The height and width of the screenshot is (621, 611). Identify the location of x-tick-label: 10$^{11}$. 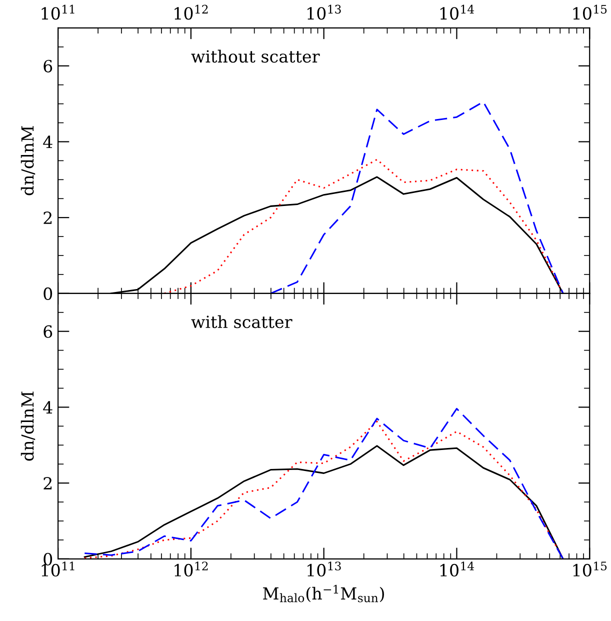
(58, 12).